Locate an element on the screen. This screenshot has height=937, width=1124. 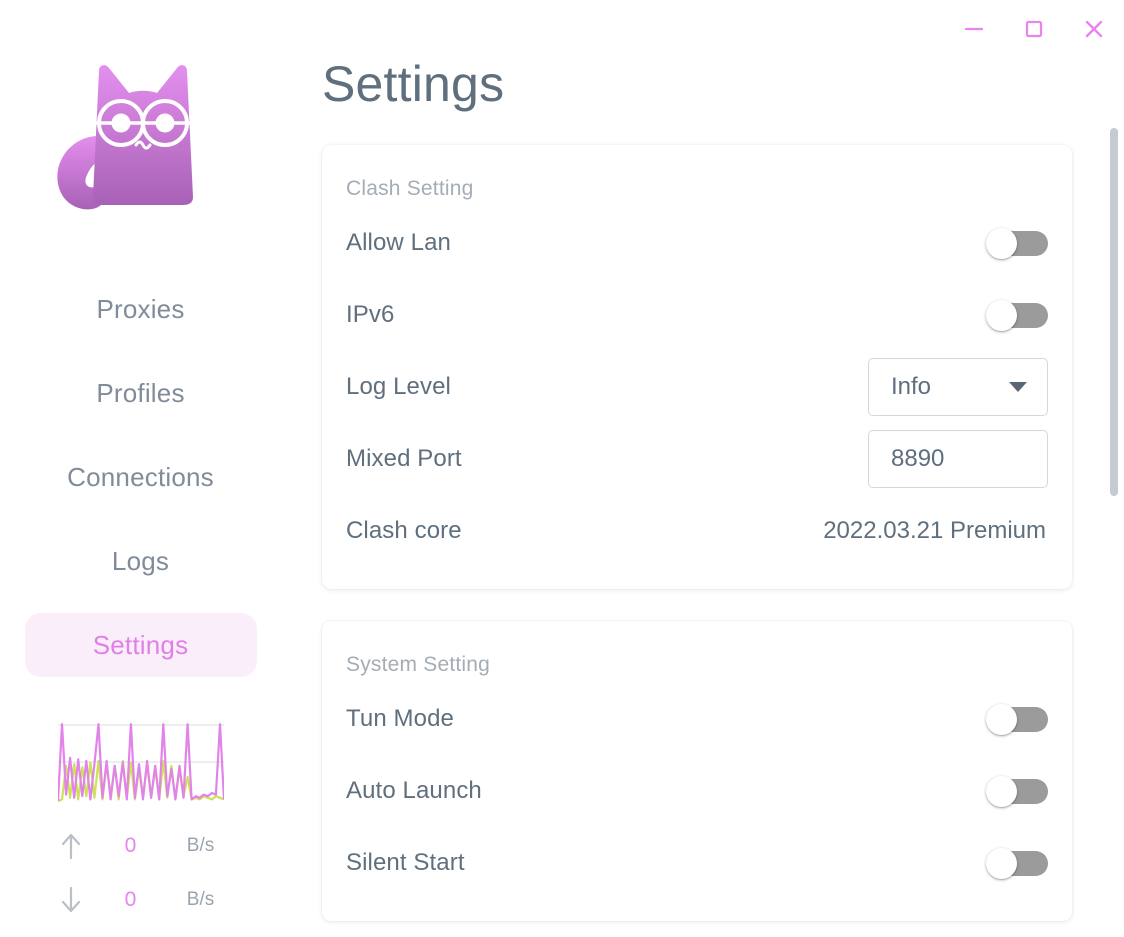
traffic-widget: 0 B/s 0 B/s is located at coordinates (140, 822).